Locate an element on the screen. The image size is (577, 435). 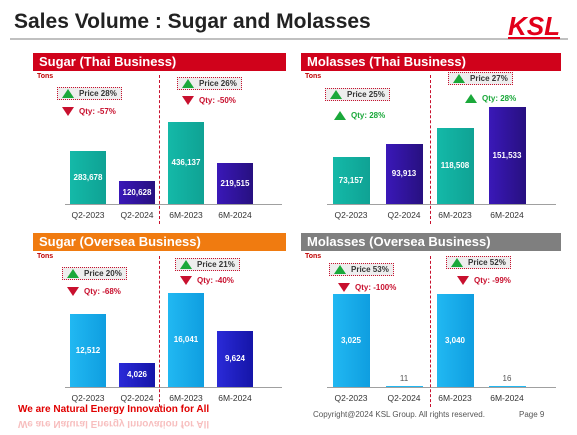
bar-value-label: 93,913 is located at coordinates (404, 173).